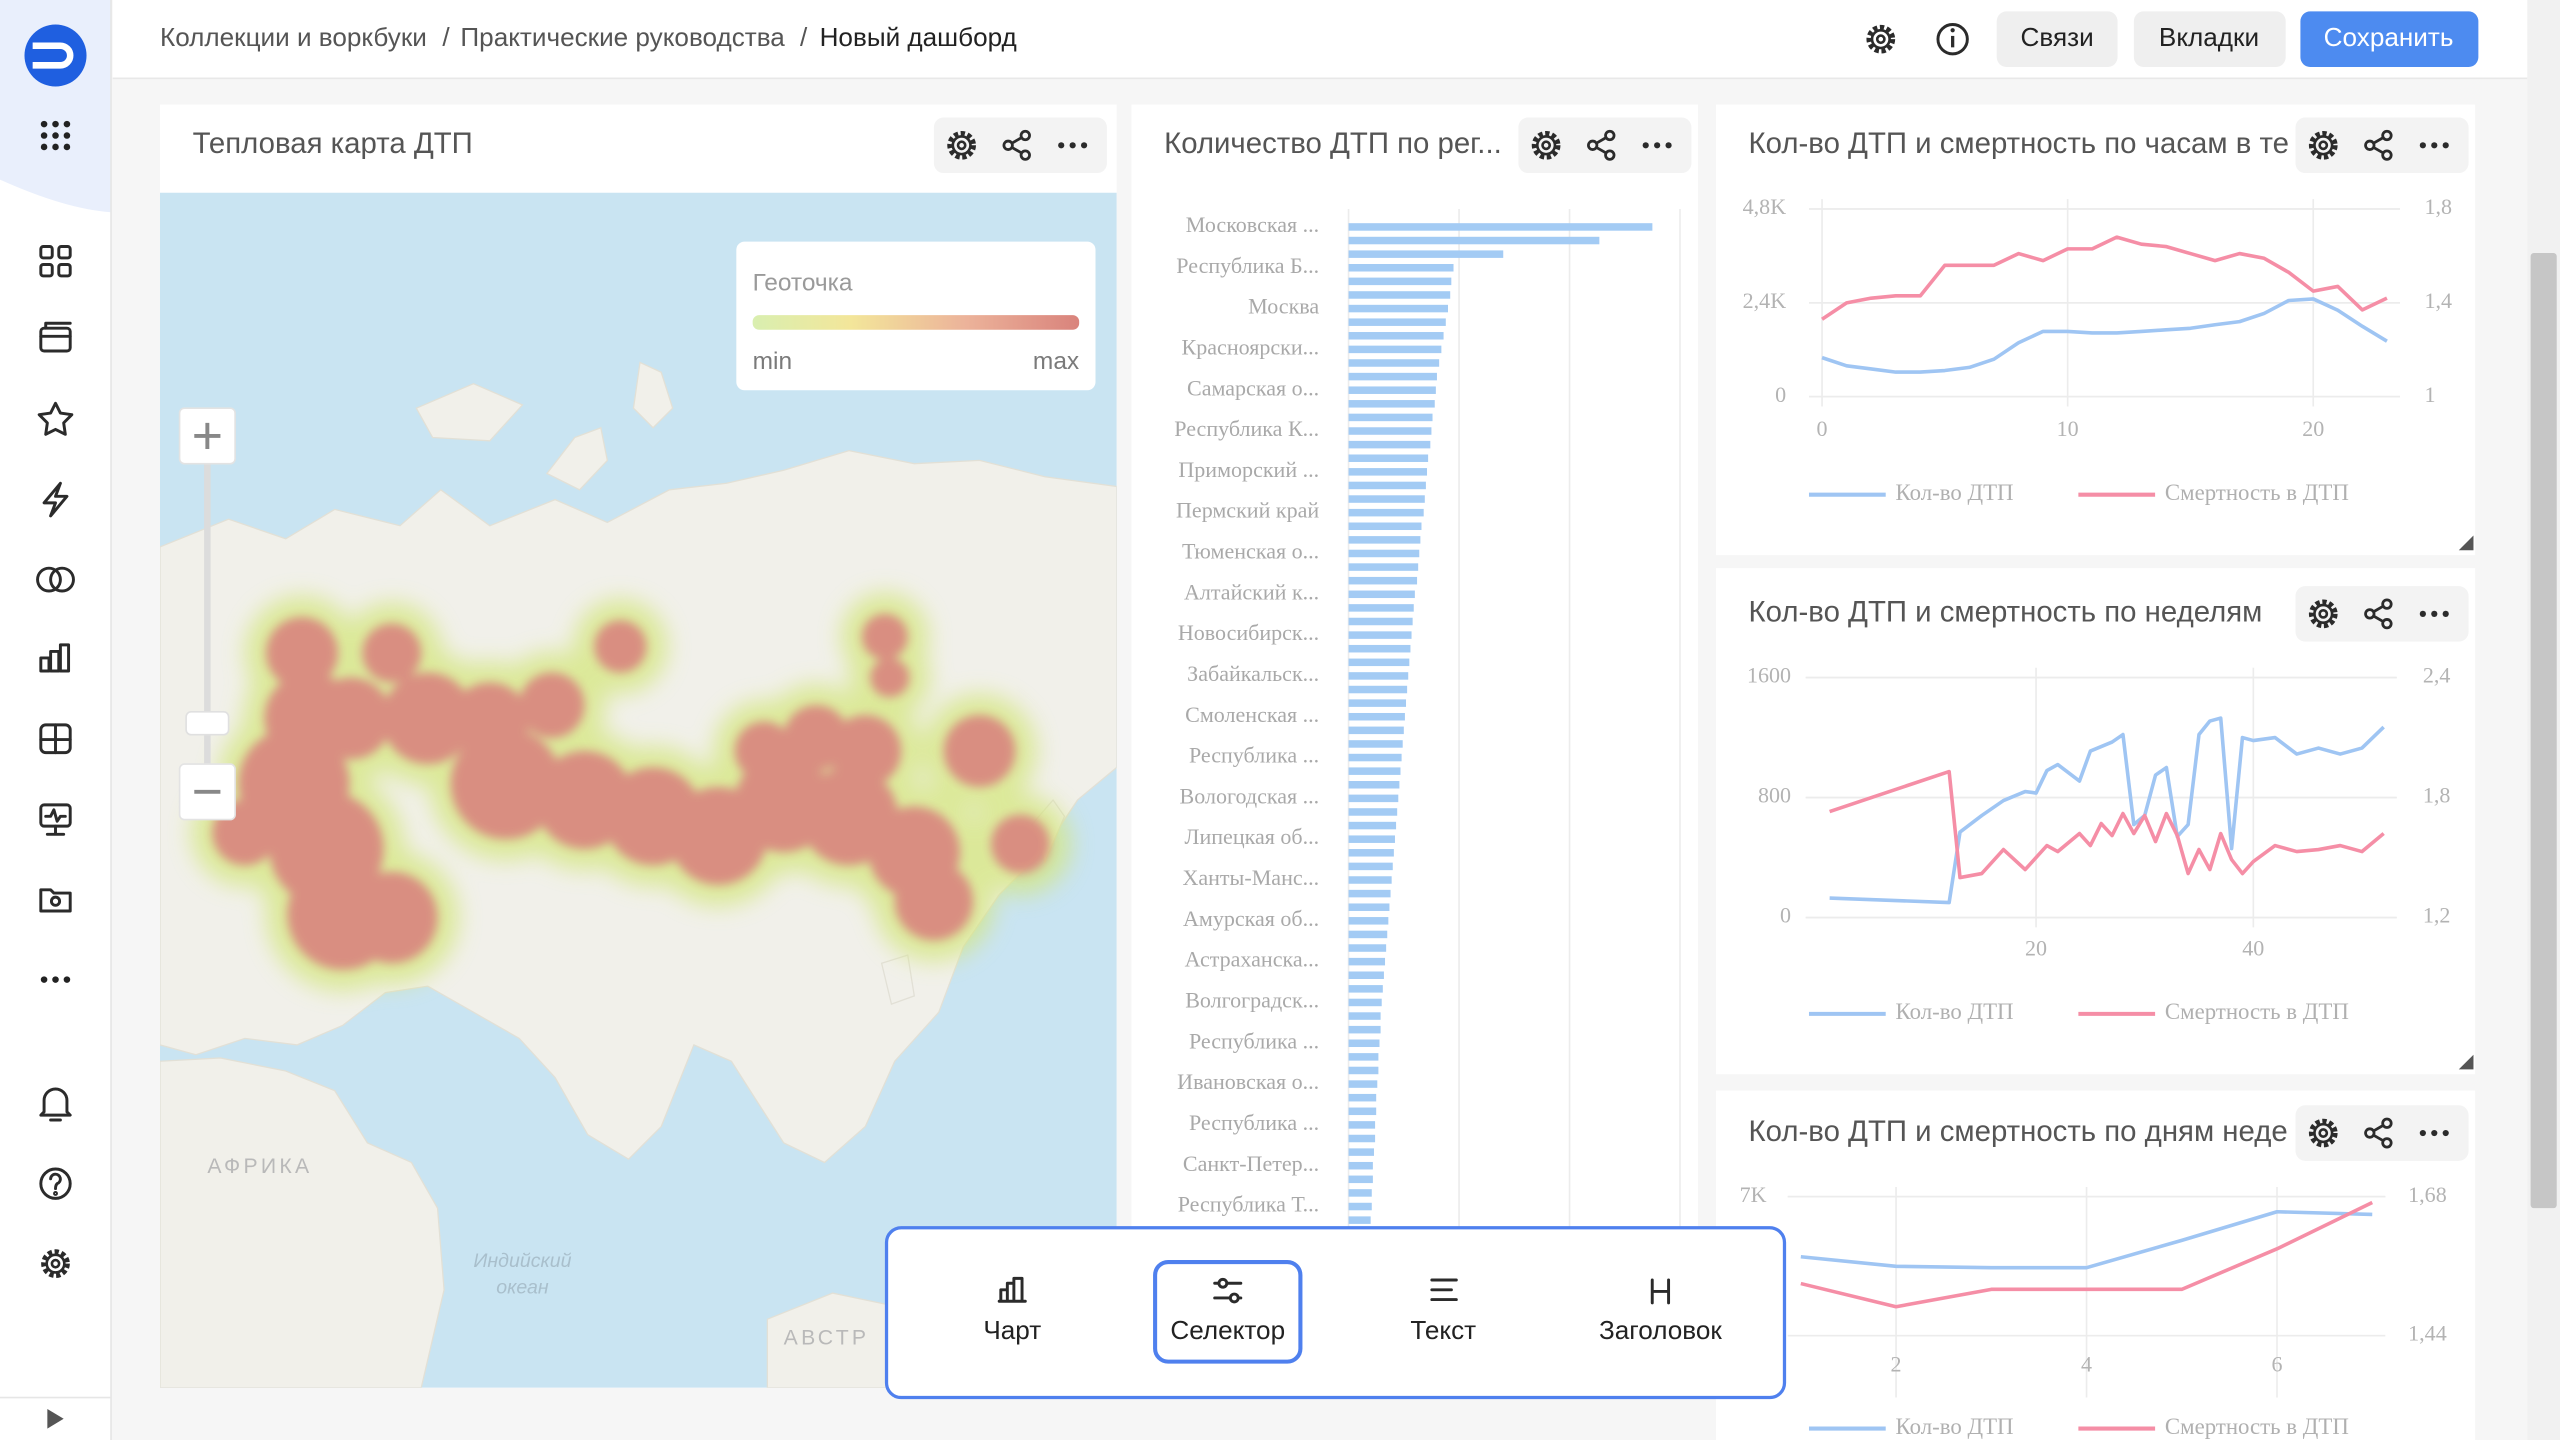  What do you see at coordinates (55, 337) in the screenshot?
I see `nav-collections-icon` at bounding box center [55, 337].